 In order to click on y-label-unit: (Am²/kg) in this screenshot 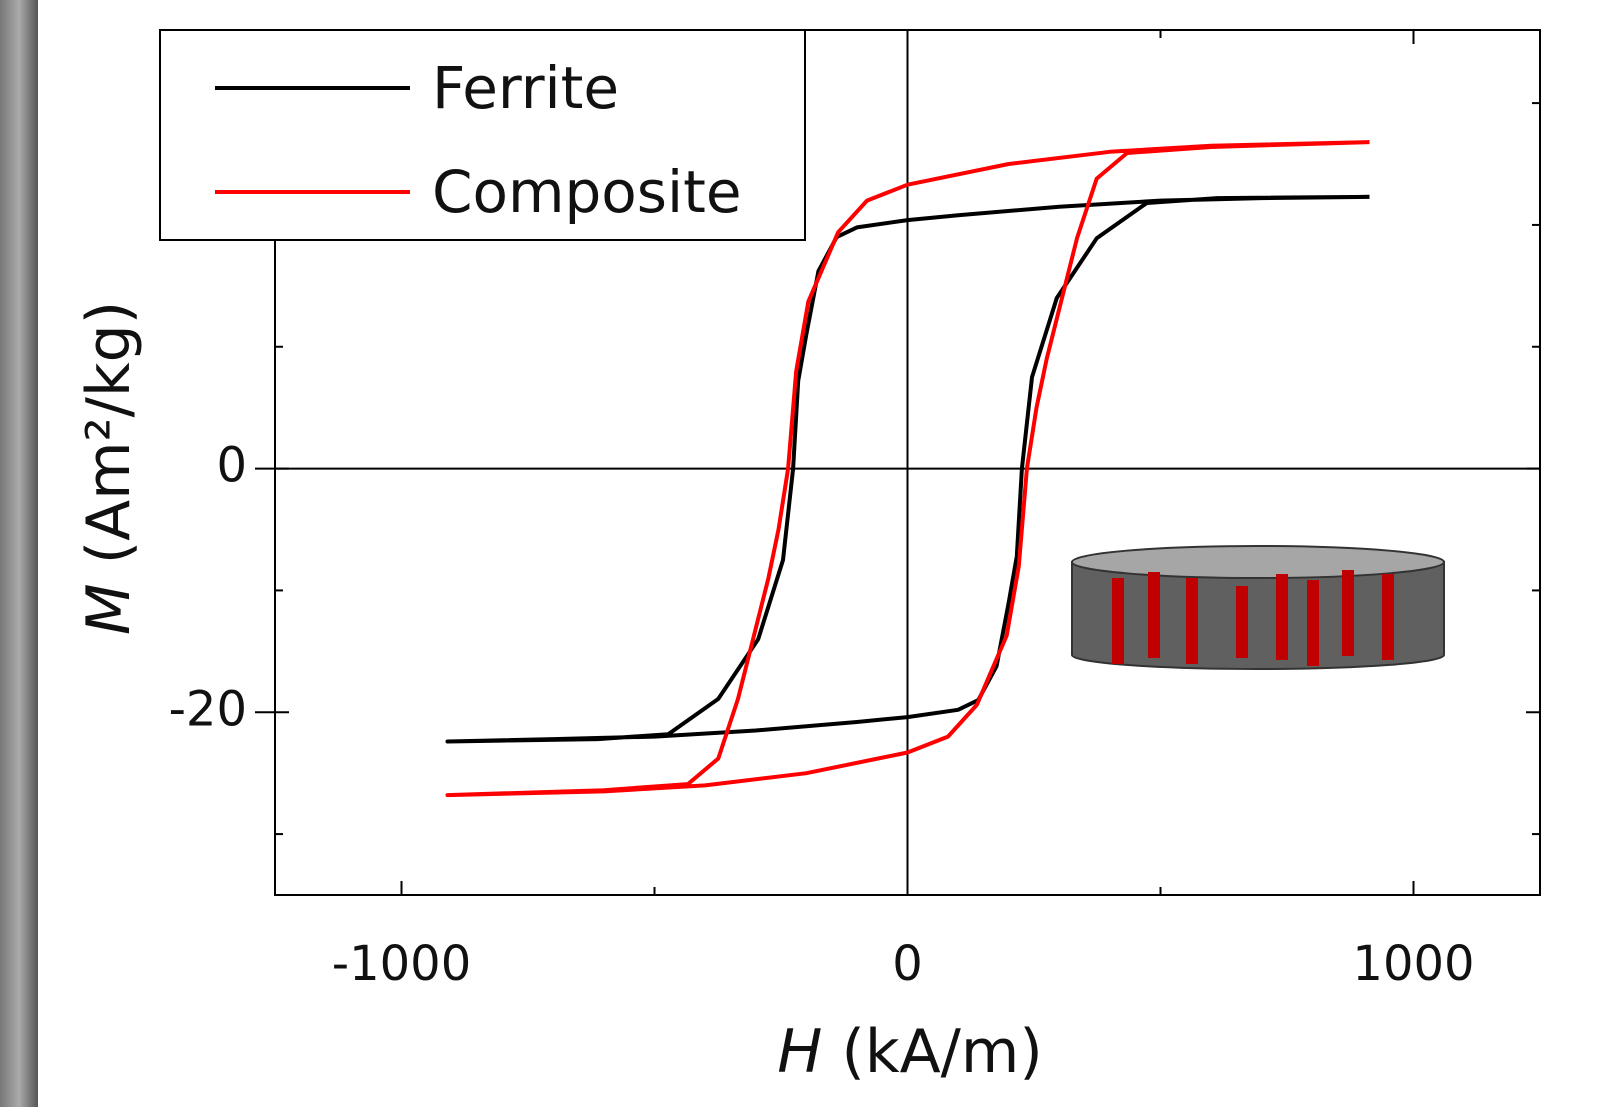, I will do `click(109, 432)`.